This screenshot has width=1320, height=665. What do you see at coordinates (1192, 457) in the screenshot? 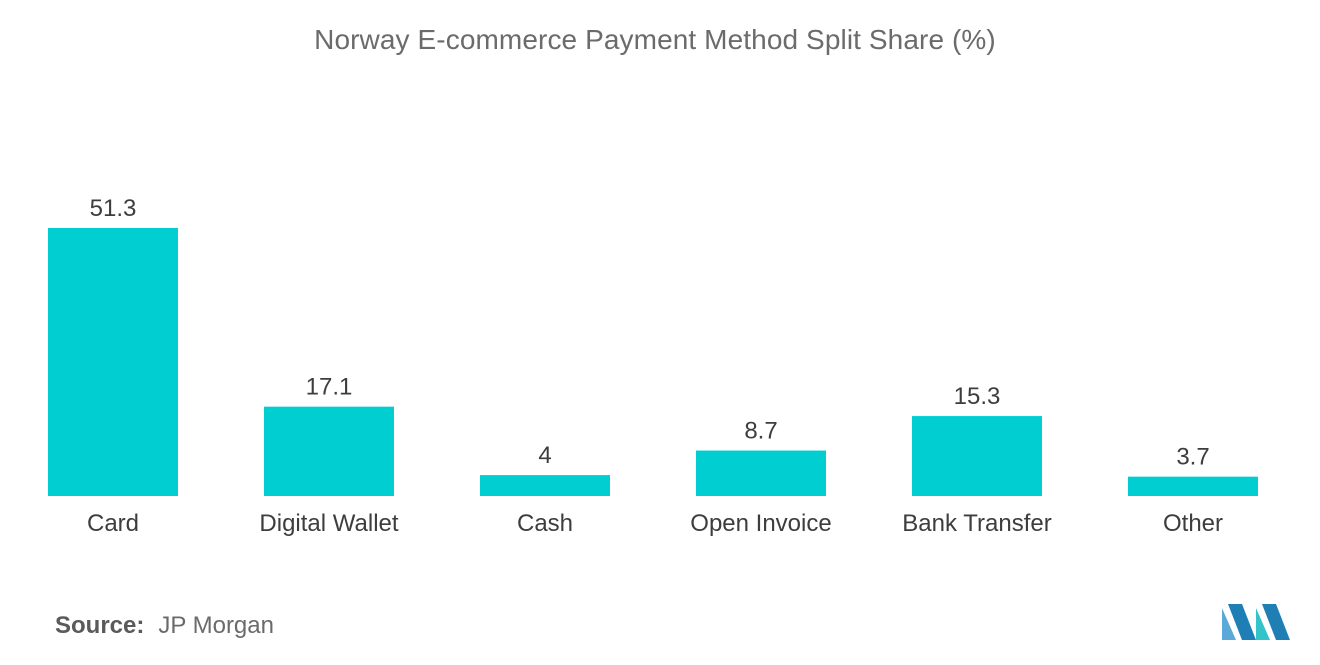
I see `bar-value-label: 3.7` at bounding box center [1192, 457].